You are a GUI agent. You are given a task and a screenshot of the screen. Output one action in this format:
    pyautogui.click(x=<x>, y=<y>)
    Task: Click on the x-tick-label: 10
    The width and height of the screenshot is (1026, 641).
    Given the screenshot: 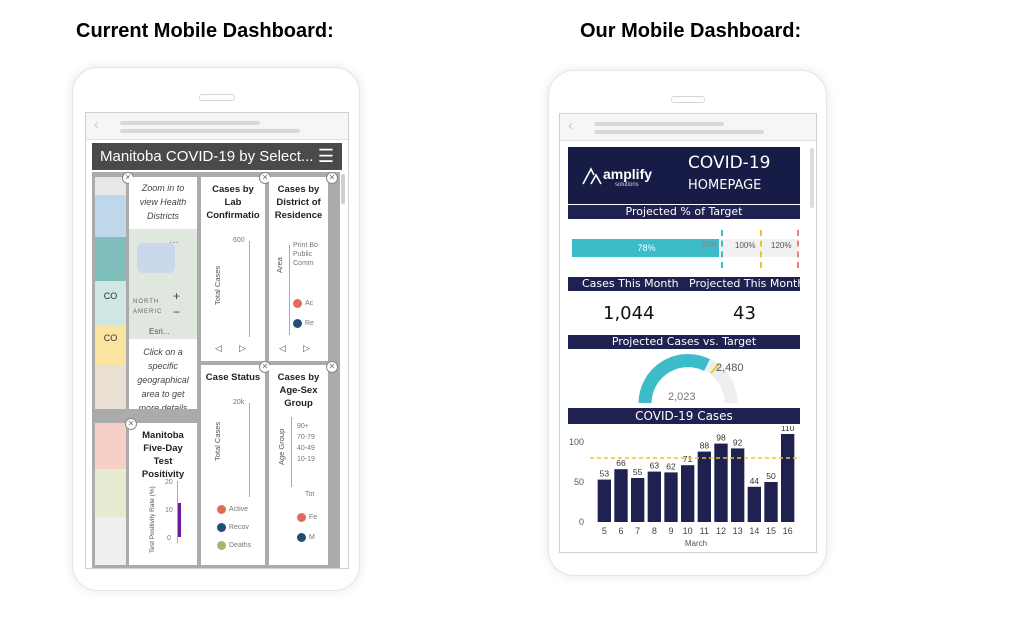 What is the action you would take?
    pyautogui.click(x=688, y=531)
    